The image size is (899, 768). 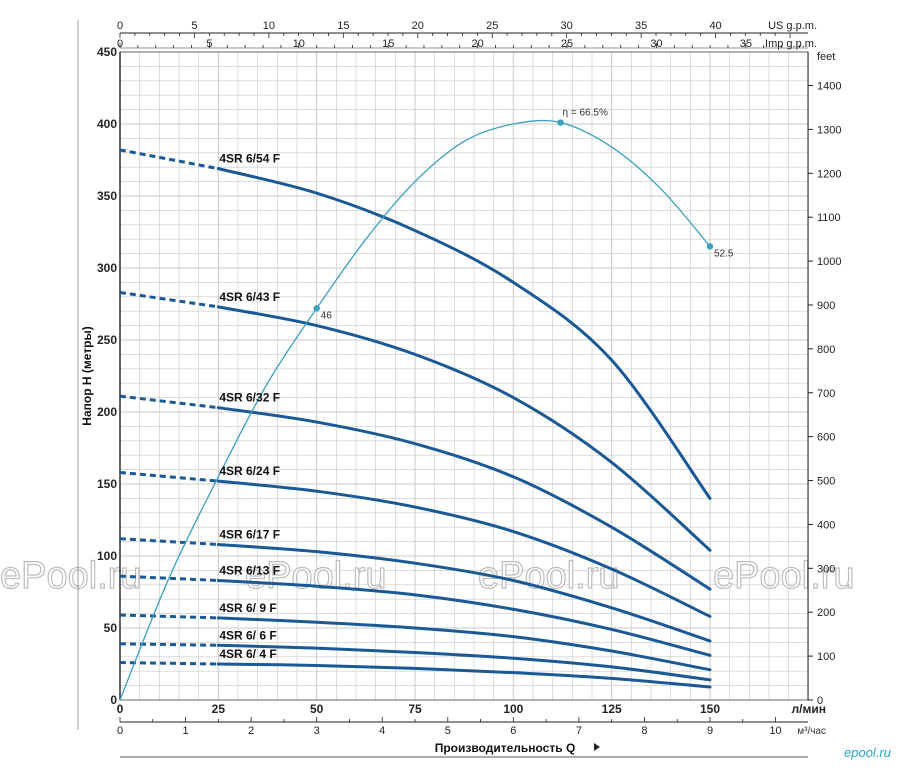 I want to click on feet-tick-label: 1200, so click(x=829, y=174).